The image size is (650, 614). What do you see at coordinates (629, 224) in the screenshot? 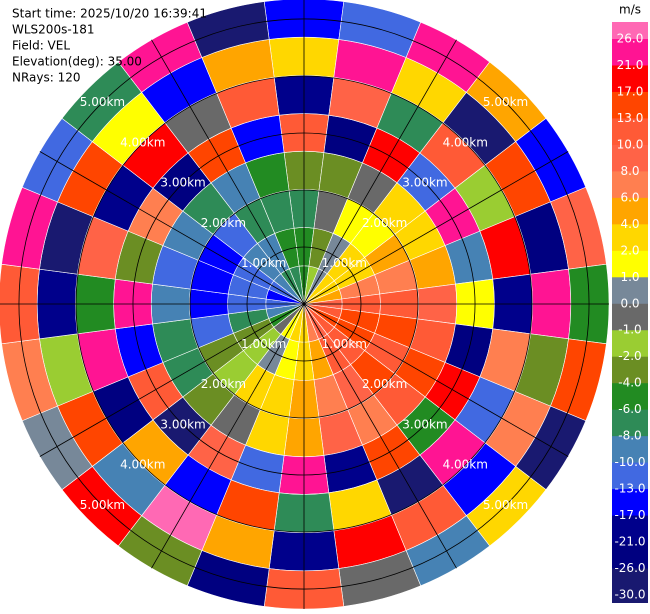
I see `colorbar-label: 4.0` at bounding box center [629, 224].